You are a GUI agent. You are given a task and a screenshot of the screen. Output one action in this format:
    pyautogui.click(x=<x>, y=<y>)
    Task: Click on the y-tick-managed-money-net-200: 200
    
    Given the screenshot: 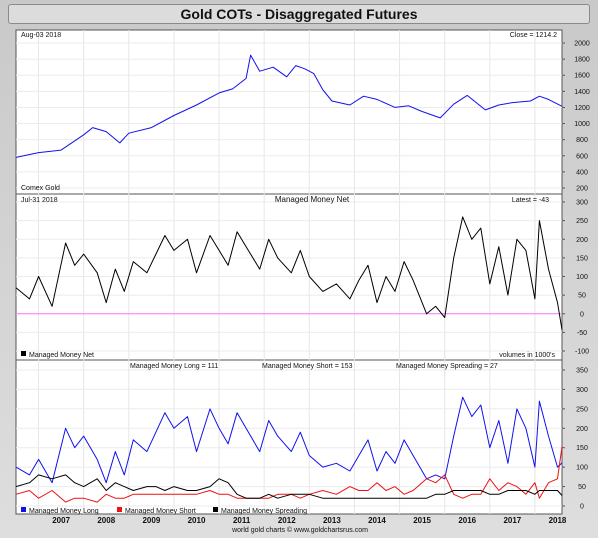 What is the action you would take?
    pyautogui.click(x=582, y=240)
    